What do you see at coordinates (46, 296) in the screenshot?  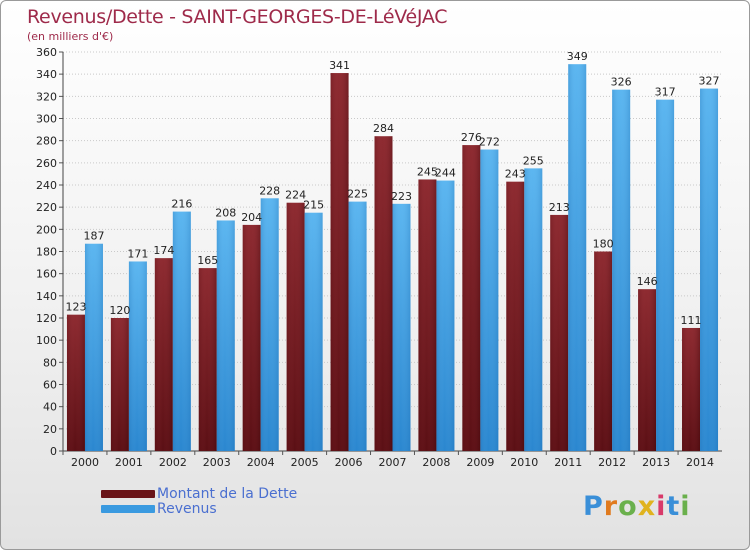 I see `y-tick-label: 140` at bounding box center [46, 296].